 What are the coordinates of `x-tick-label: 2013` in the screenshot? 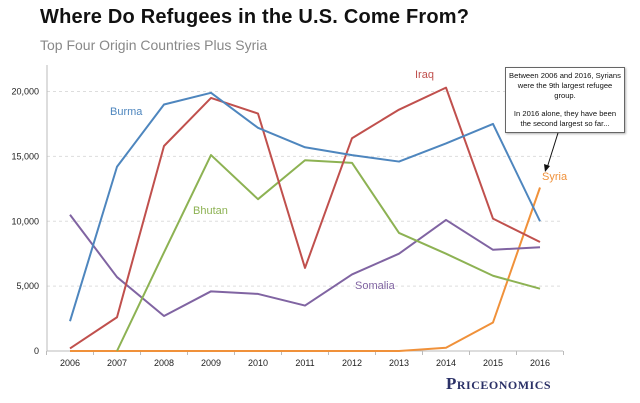 It's located at (399, 363).